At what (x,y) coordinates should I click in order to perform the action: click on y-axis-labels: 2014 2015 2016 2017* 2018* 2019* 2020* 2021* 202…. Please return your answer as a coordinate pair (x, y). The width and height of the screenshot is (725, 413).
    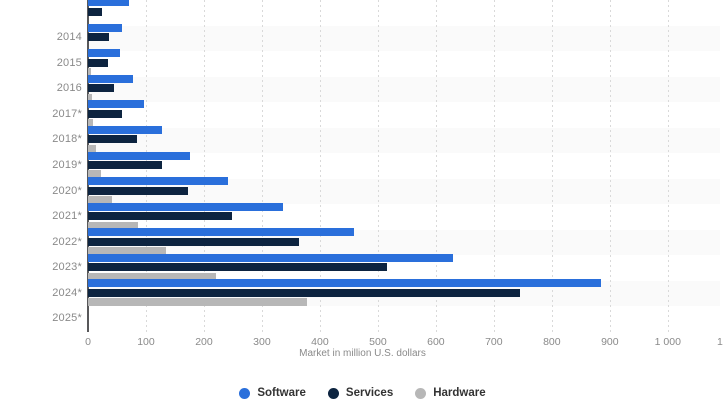
    Looking at the image, I should click on (43, 166).